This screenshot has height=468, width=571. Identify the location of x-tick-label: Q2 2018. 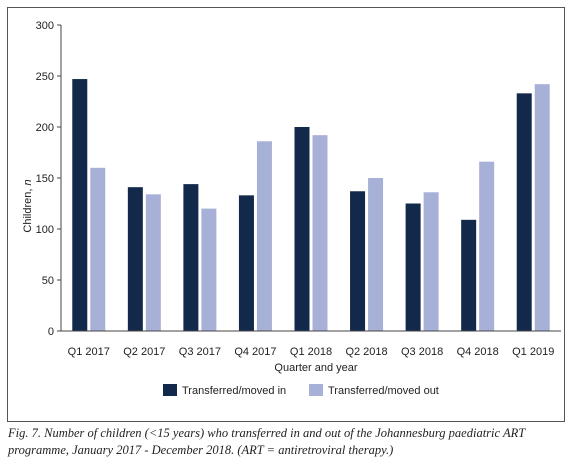
(366, 352).